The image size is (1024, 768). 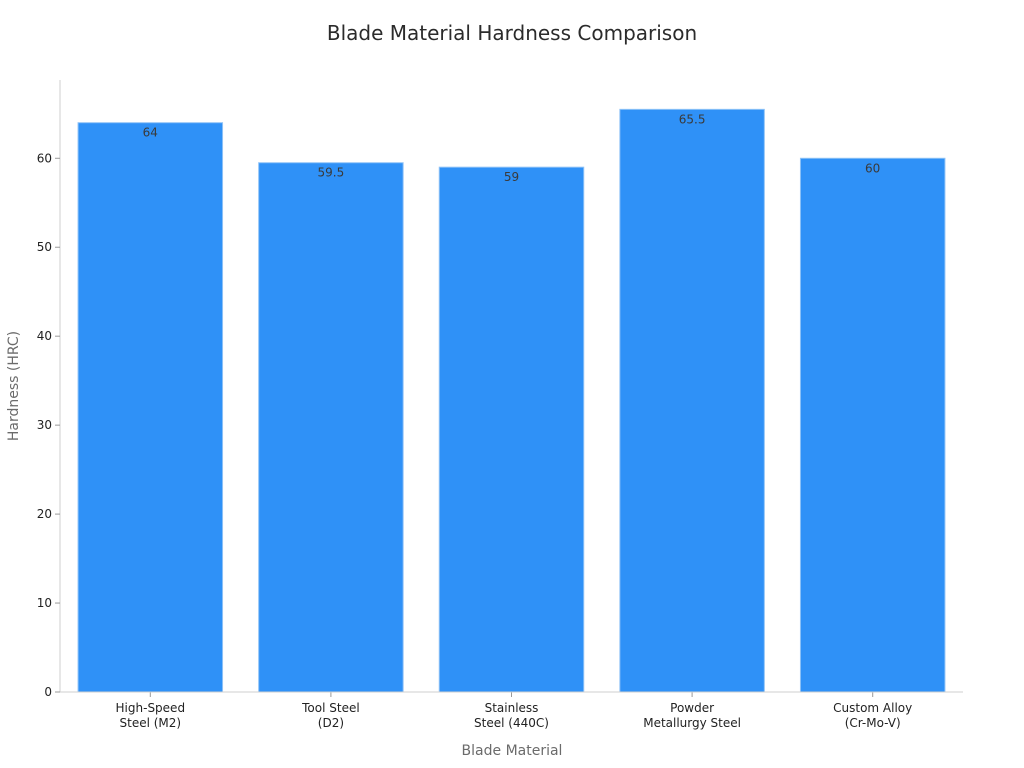 What do you see at coordinates (331, 173) in the screenshot?
I see `data-label: 59.5` at bounding box center [331, 173].